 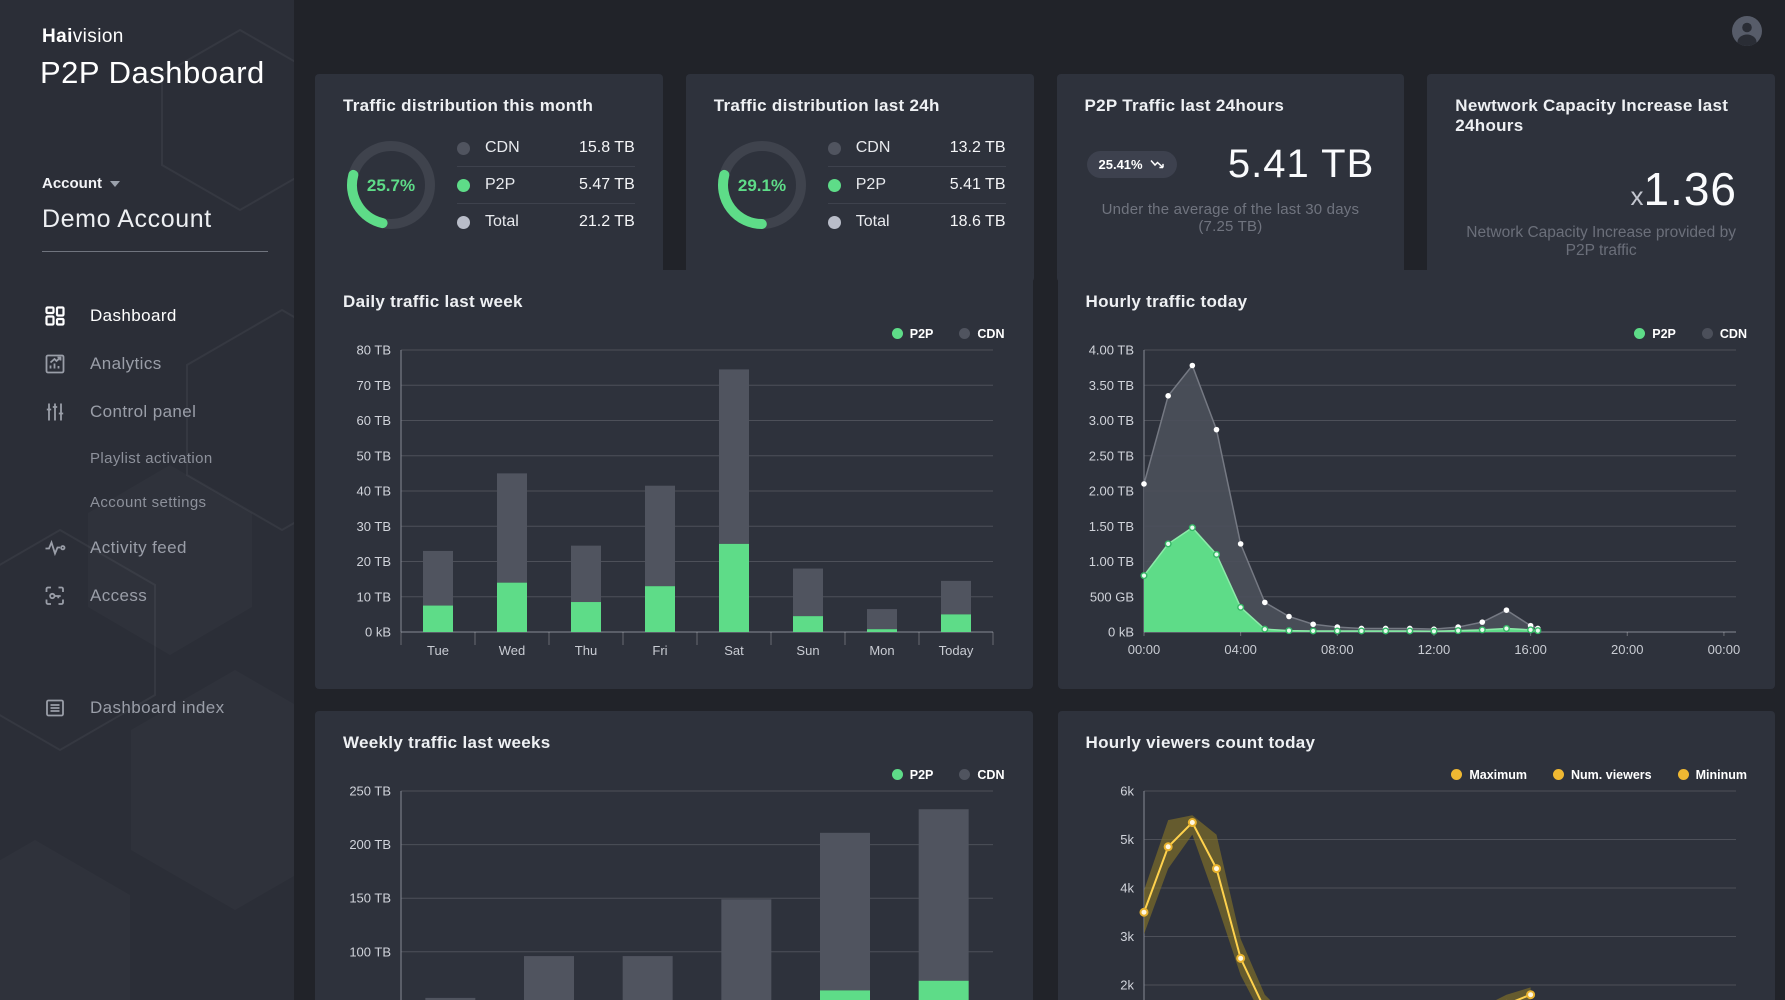 I want to click on legend-value: 5.47 TB, so click(x=607, y=184).